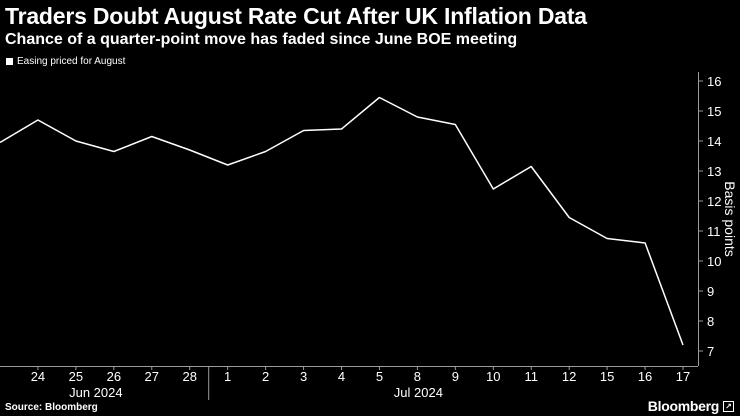 This screenshot has height=416, width=740. What do you see at coordinates (341, 376) in the screenshot?
I see `x-tick-label: 4` at bounding box center [341, 376].